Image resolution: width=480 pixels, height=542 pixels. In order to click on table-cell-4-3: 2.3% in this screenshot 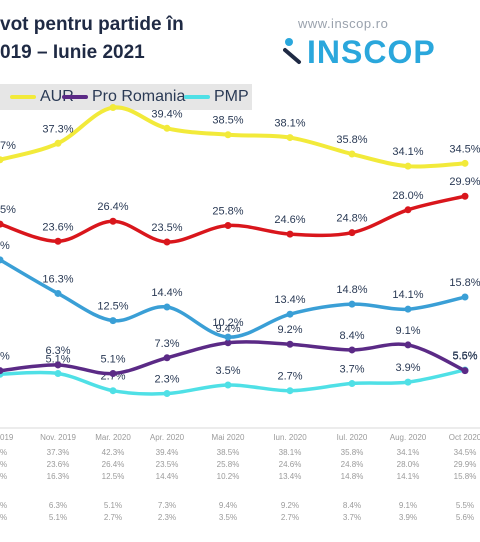, I will do `click(167, 517)`.